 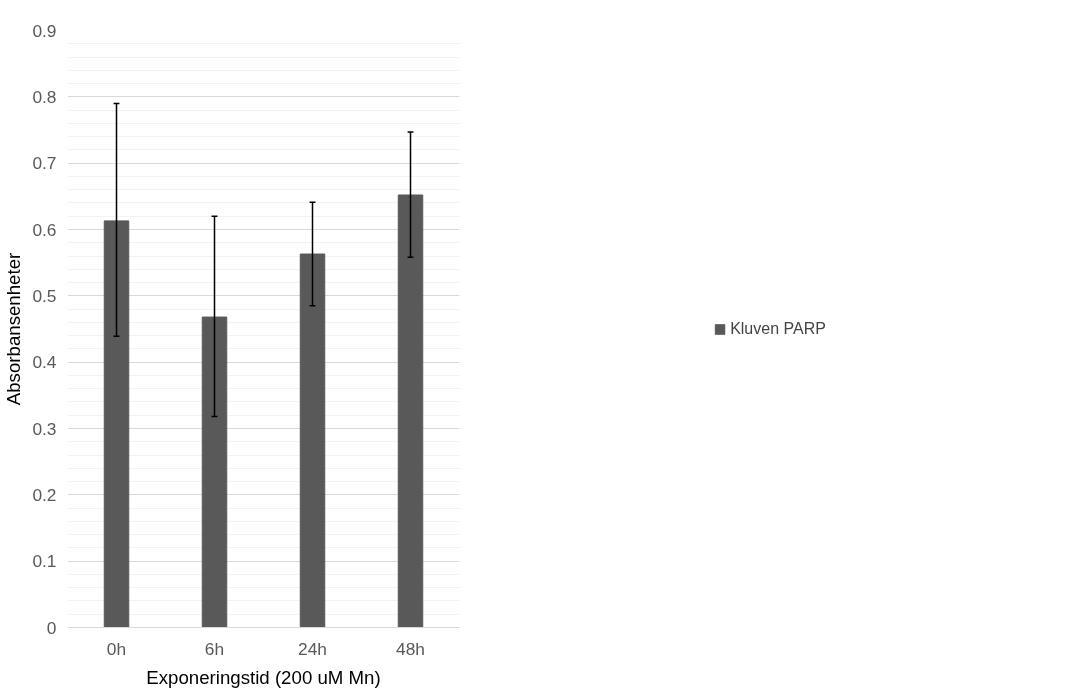 What do you see at coordinates (51, 627) in the screenshot?
I see `y-tick-label: 0` at bounding box center [51, 627].